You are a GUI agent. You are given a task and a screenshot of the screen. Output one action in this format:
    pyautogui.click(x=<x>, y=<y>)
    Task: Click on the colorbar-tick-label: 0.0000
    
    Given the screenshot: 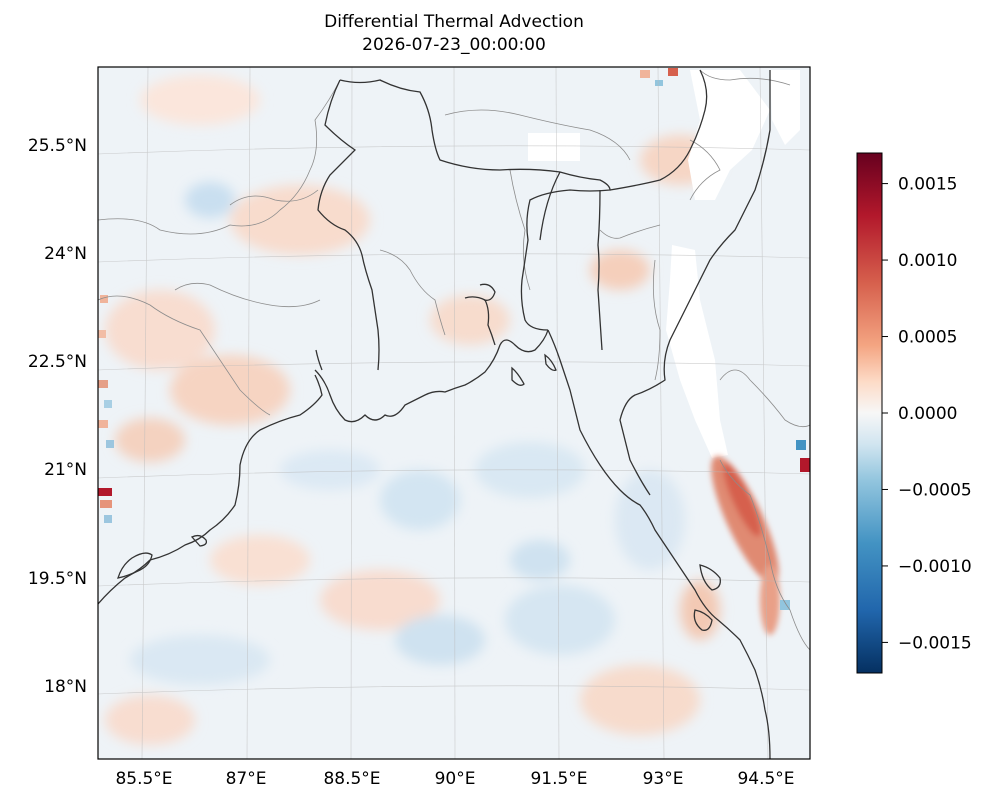 What is the action you would take?
    pyautogui.click(x=927, y=414)
    